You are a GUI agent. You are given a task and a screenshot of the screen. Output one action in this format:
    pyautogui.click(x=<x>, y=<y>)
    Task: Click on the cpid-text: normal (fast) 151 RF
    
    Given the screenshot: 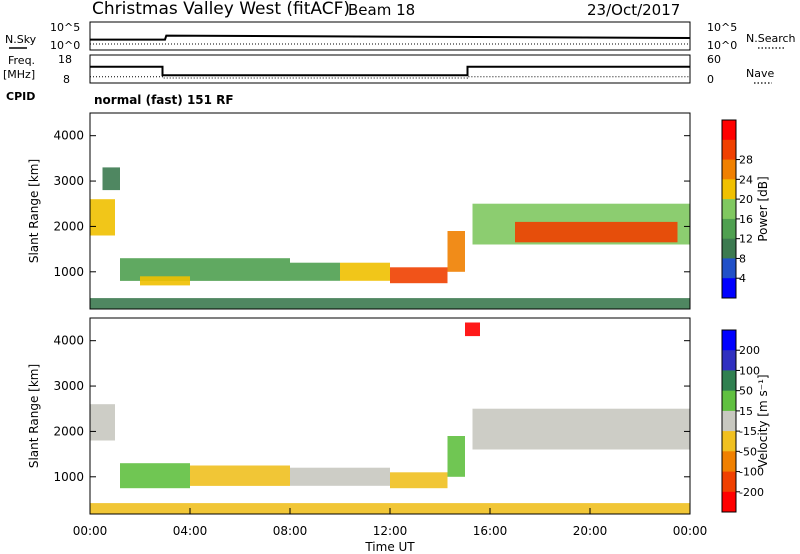 What is the action you would take?
    pyautogui.click(x=164, y=100)
    